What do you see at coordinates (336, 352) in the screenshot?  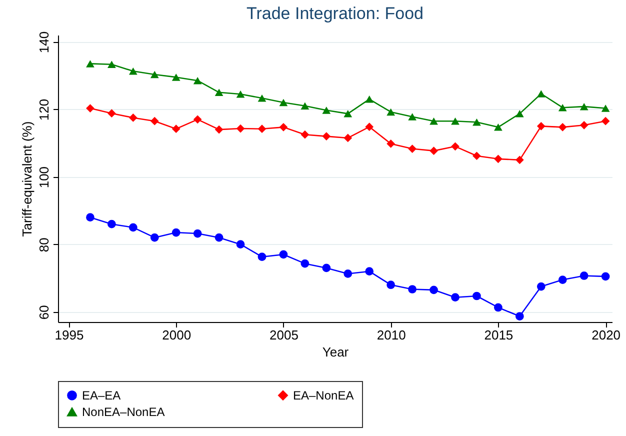 I see `x-axis-title: Year` at bounding box center [336, 352].